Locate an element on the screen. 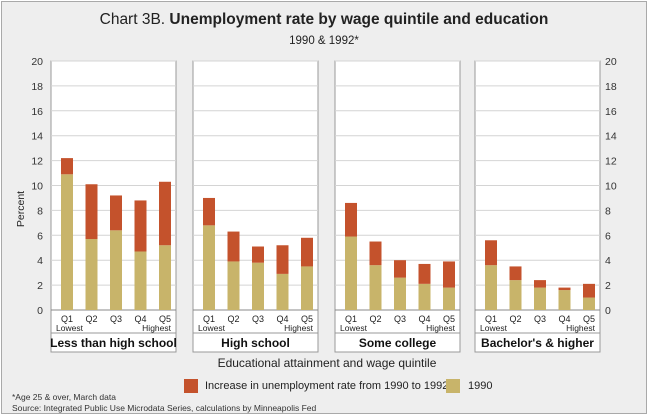  legend-label-1990: 1990 is located at coordinates (480, 386).